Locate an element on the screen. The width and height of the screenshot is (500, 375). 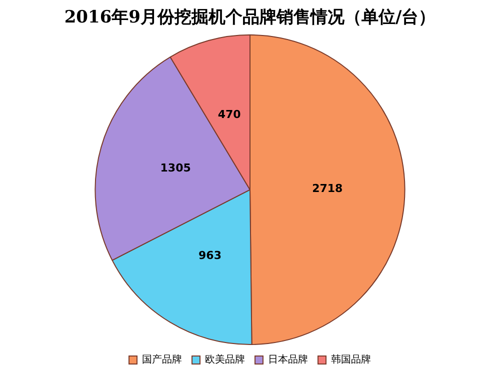
data-label: 2718 is located at coordinates (327, 189).